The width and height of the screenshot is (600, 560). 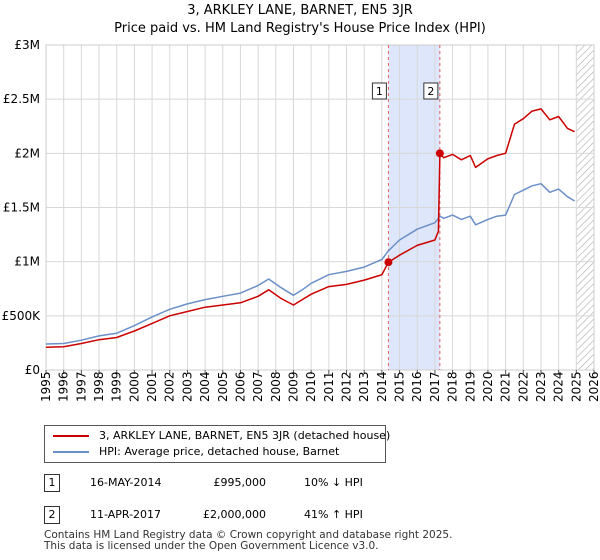 What do you see at coordinates (71, 436) in the screenshot?
I see `legend-swatch-property` at bounding box center [71, 436].